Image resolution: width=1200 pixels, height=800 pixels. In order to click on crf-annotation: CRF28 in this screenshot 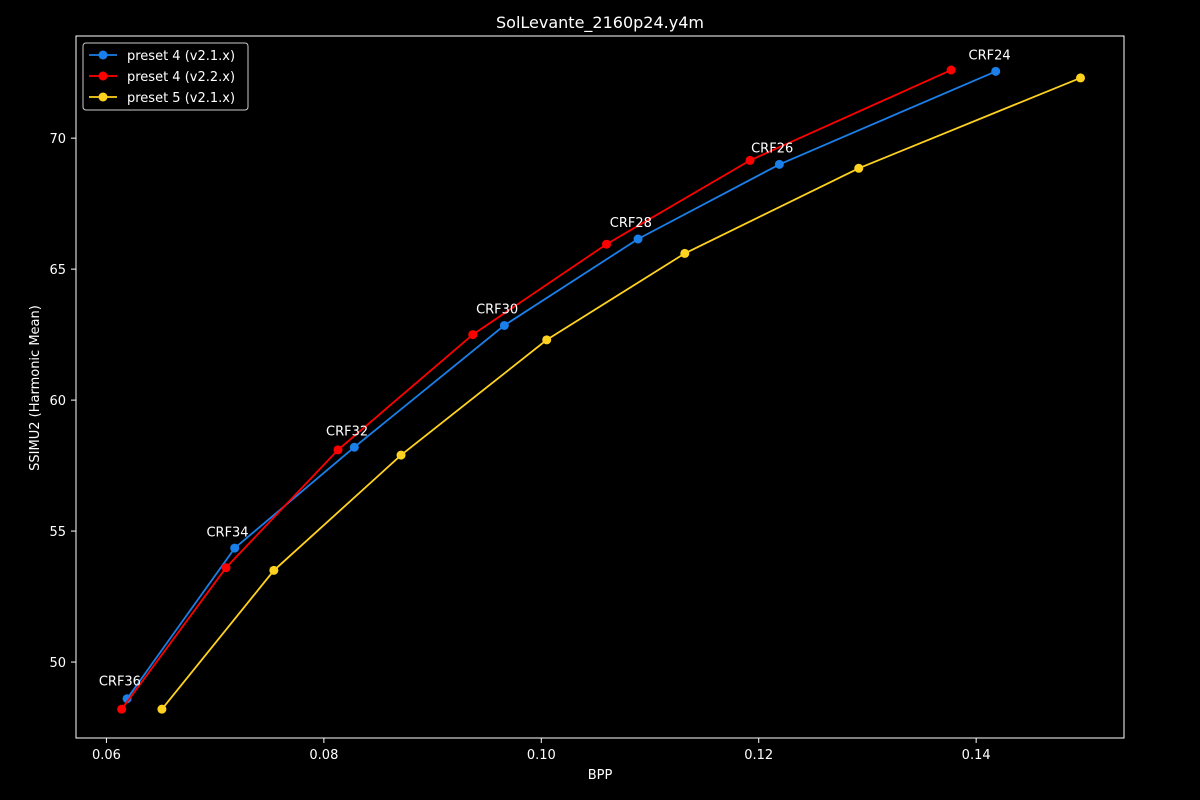, I will do `click(631, 223)`.